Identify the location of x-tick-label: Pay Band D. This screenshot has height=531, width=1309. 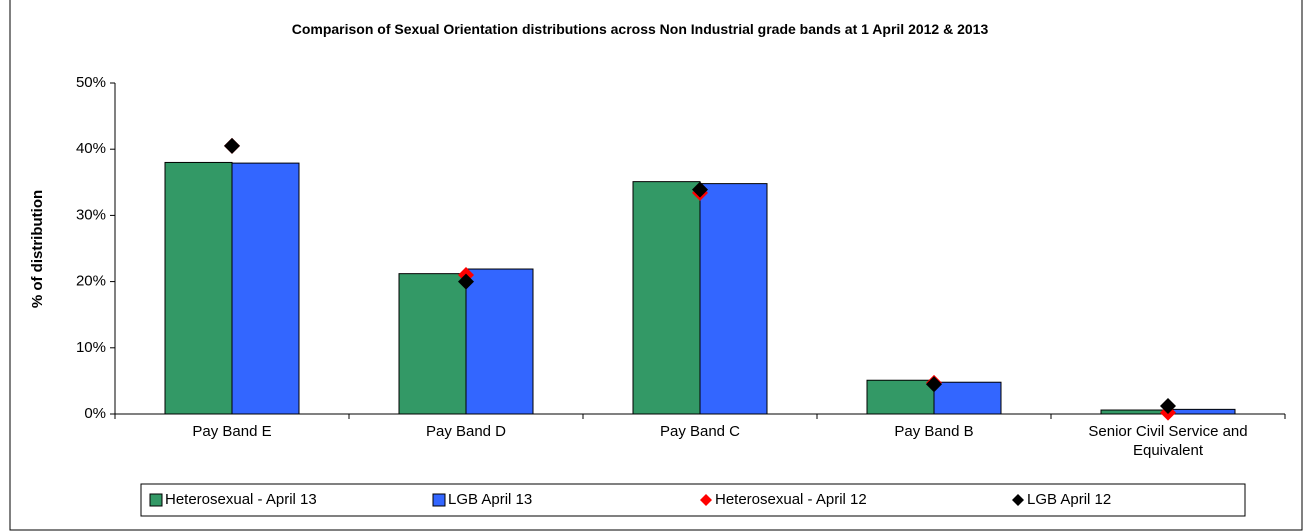
(466, 431).